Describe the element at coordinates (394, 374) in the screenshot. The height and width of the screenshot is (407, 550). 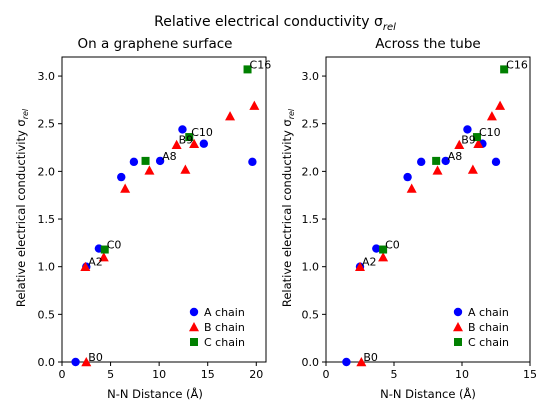
I see `x-tick-label-across-tube: 5` at that location.